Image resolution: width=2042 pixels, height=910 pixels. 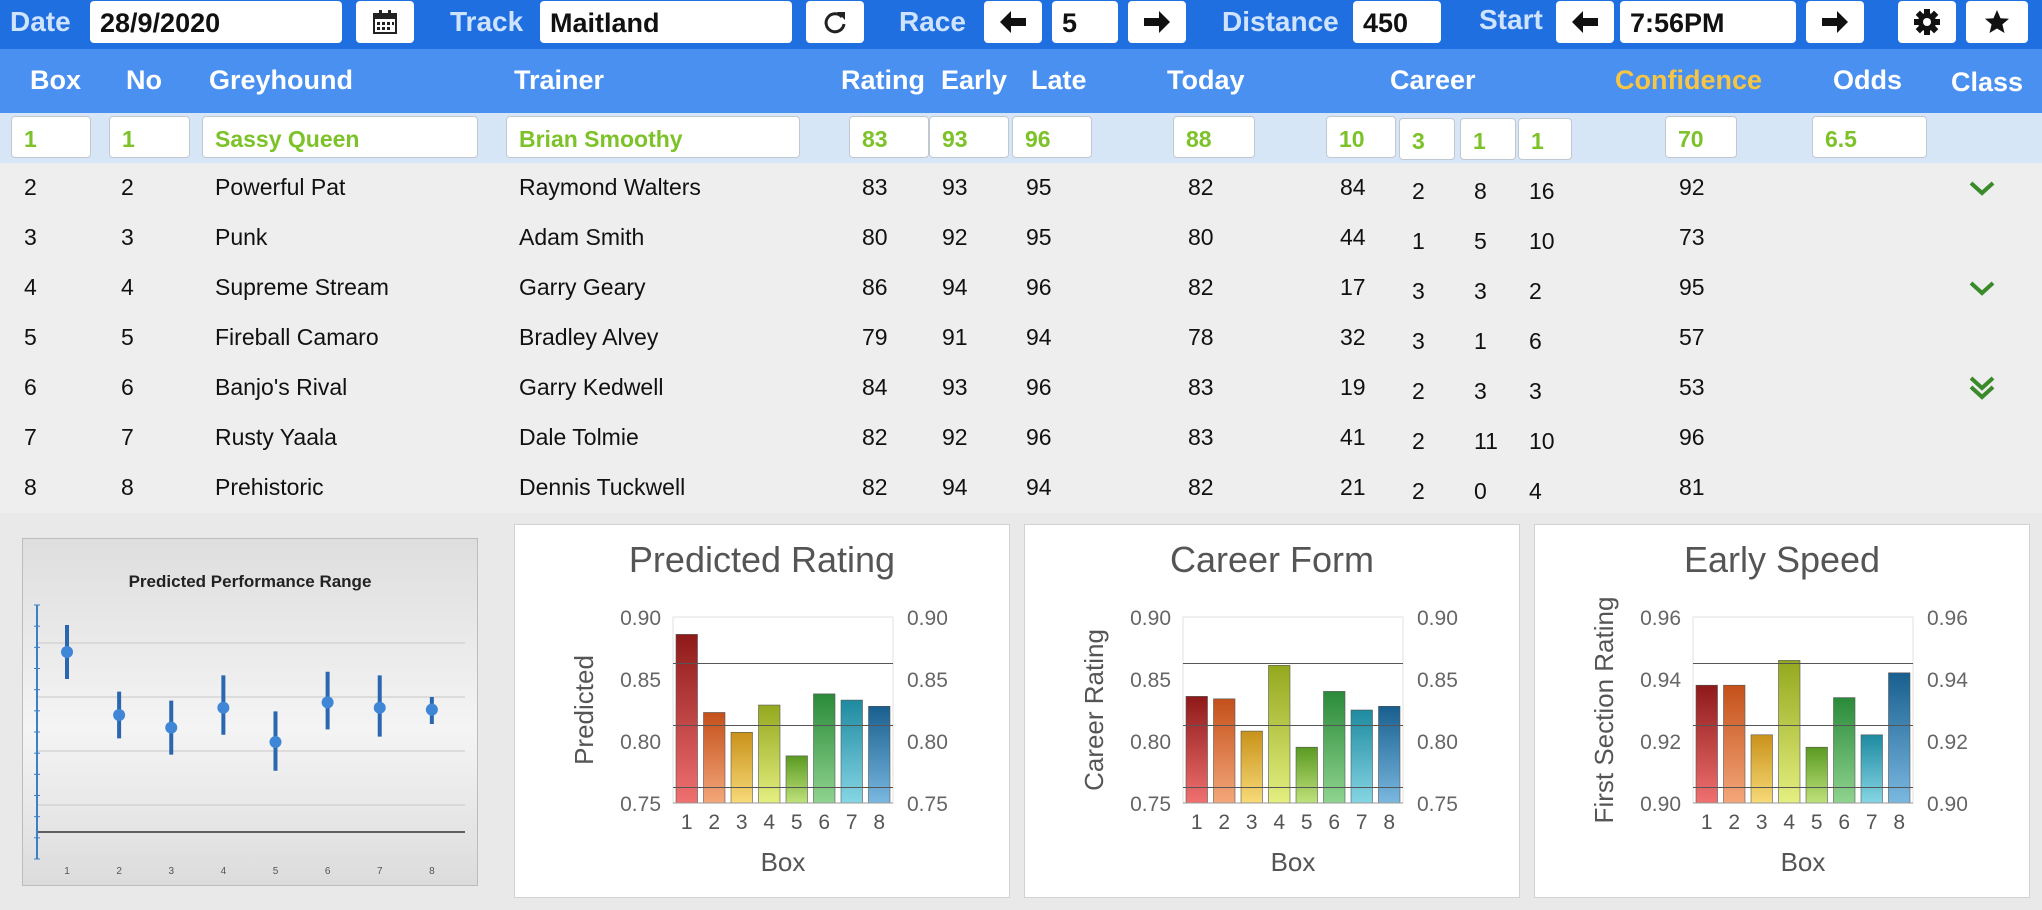 What do you see at coordinates (1059, 80) in the screenshot?
I see `col-late: Late` at bounding box center [1059, 80].